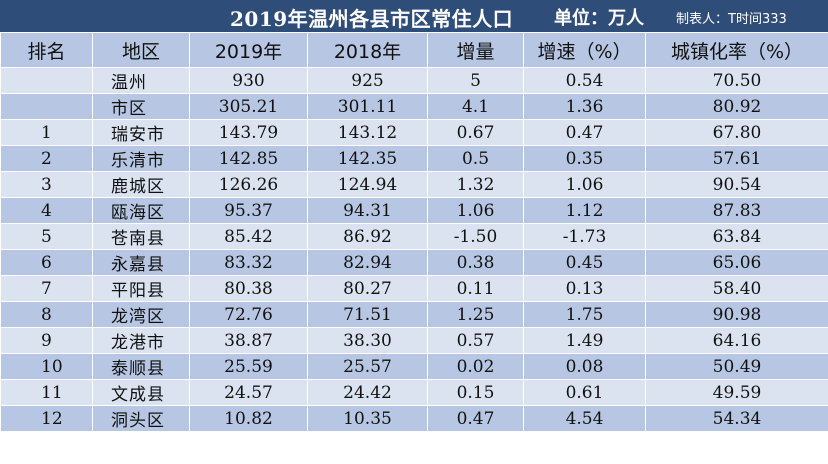  I want to click on table-row: 8 龙湾区 72.76 71.51 1.25 1.75 90.98, so click(414, 314).